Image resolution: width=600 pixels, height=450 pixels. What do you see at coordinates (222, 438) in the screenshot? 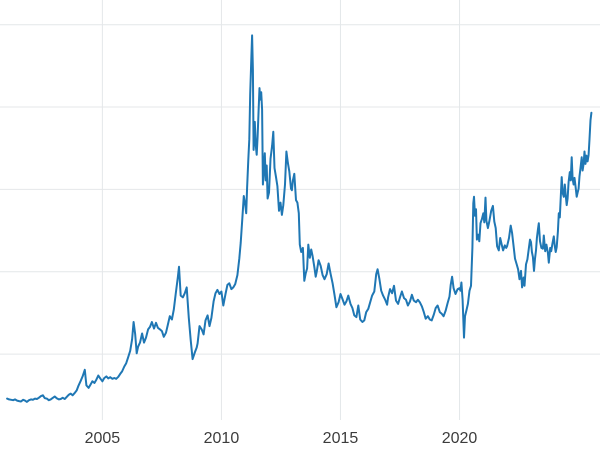
I see `x-tick-label: 2010` at bounding box center [222, 438].